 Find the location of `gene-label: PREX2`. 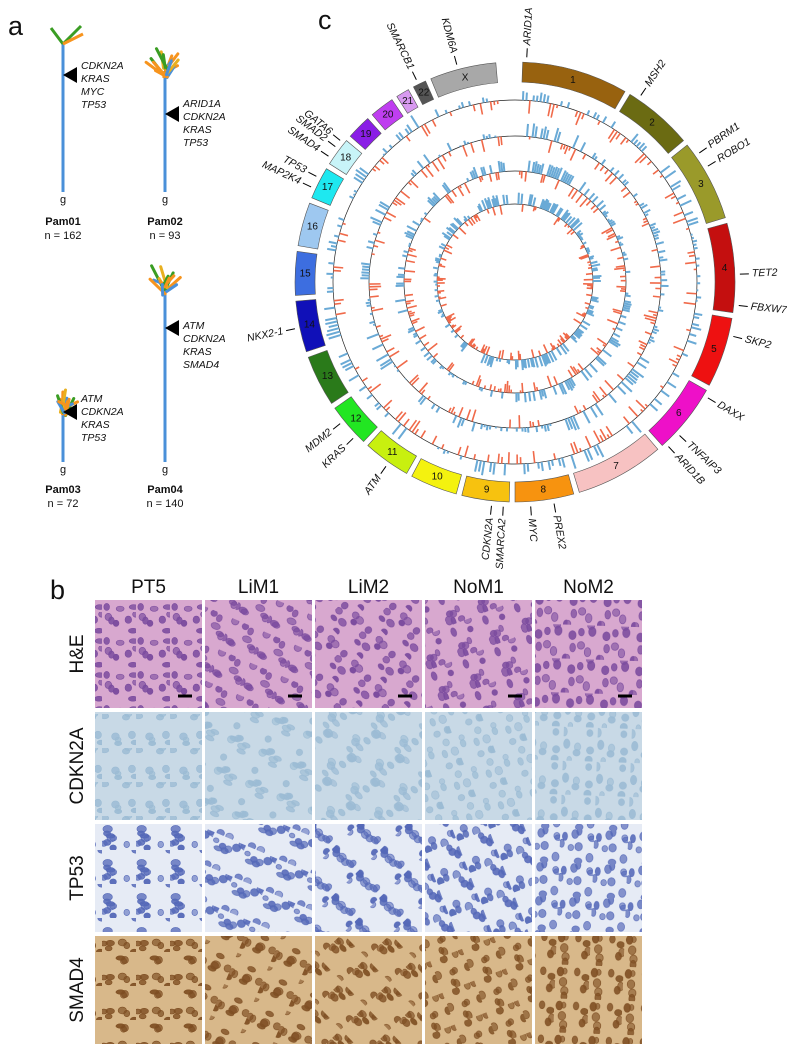

gene-label: PREX2 is located at coordinates (559, 532).